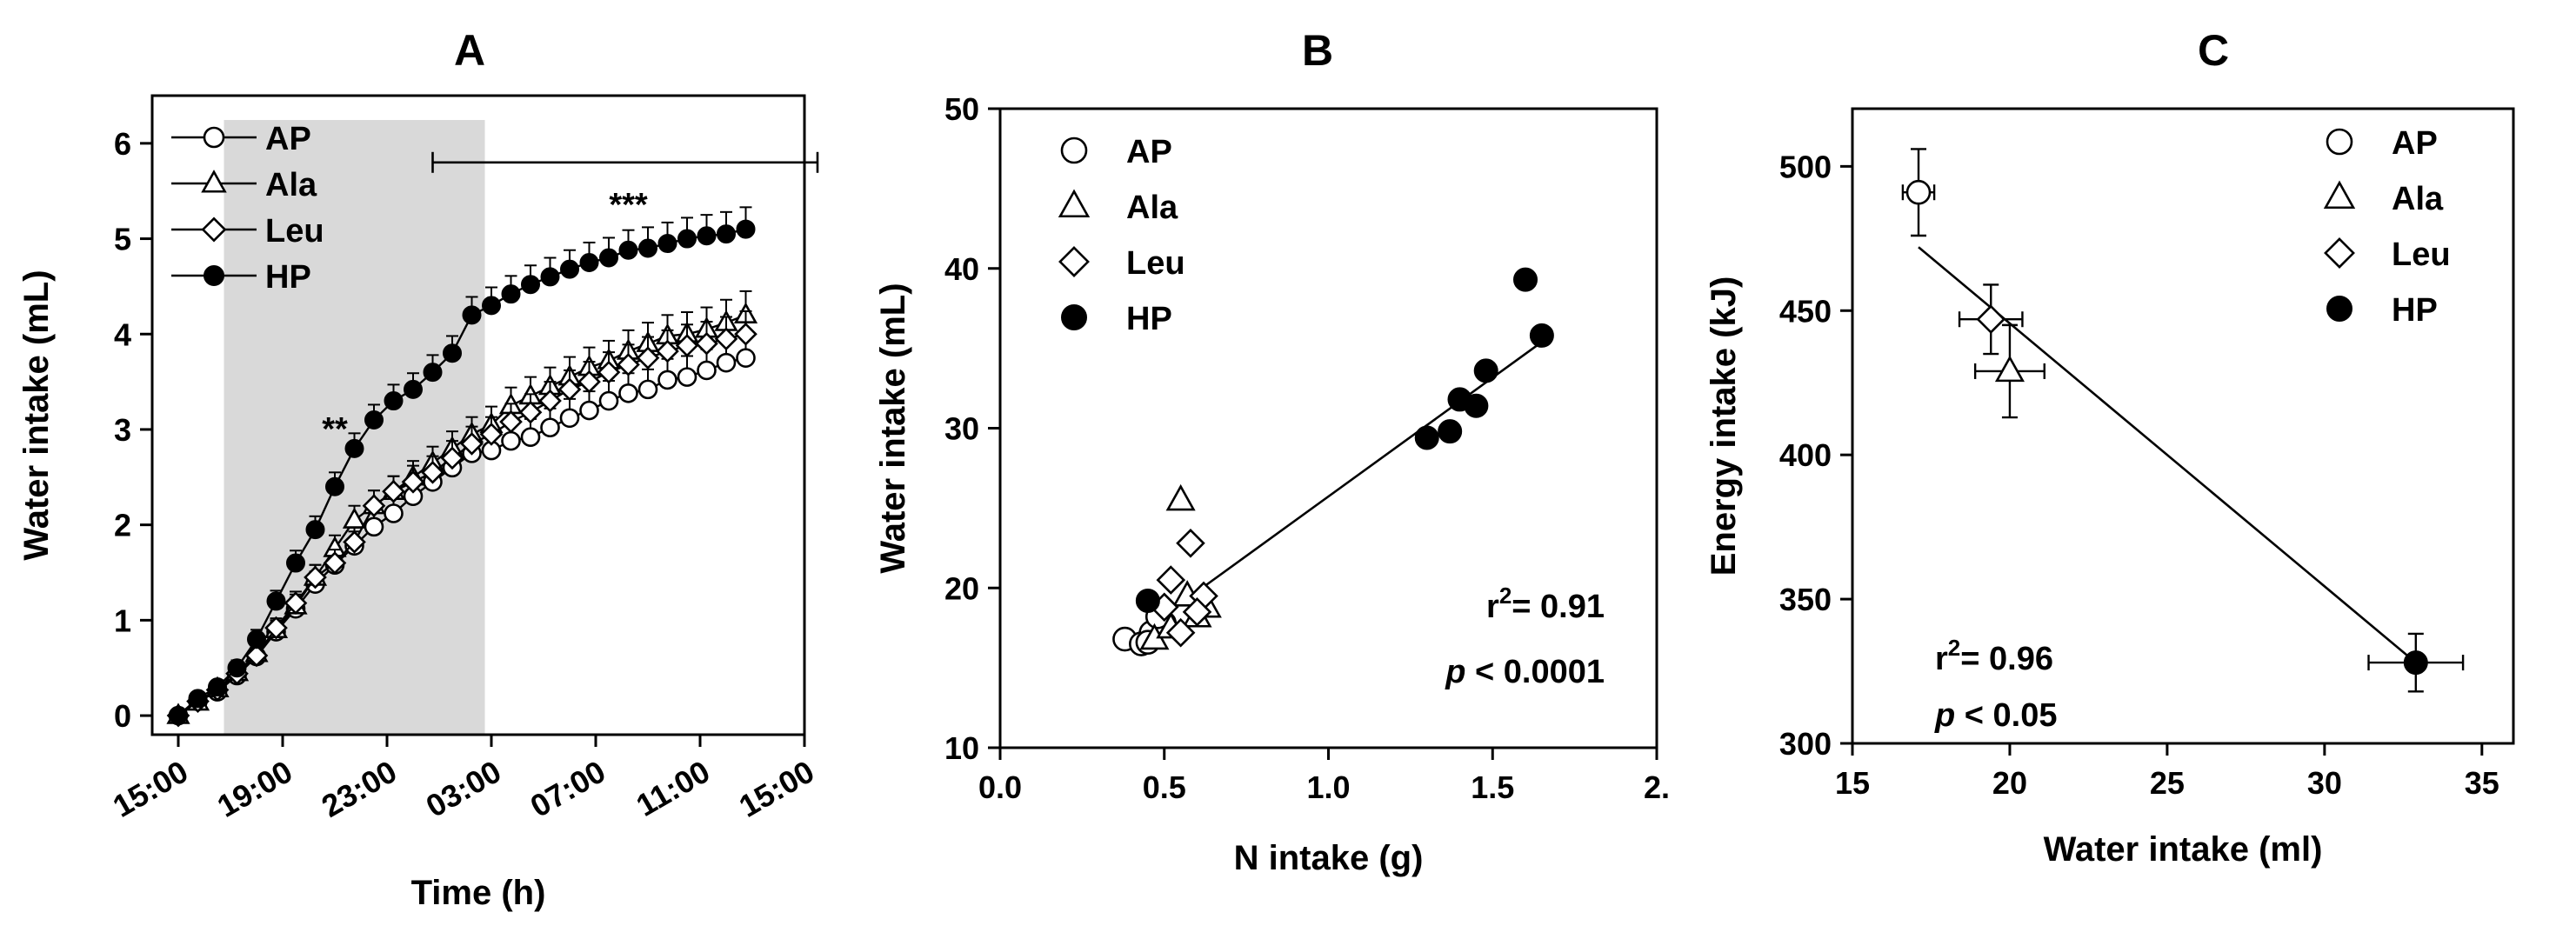 The width and height of the screenshot is (2576, 939). Describe the element at coordinates (1318, 50) in the screenshot. I see `panel-title: B` at that location.